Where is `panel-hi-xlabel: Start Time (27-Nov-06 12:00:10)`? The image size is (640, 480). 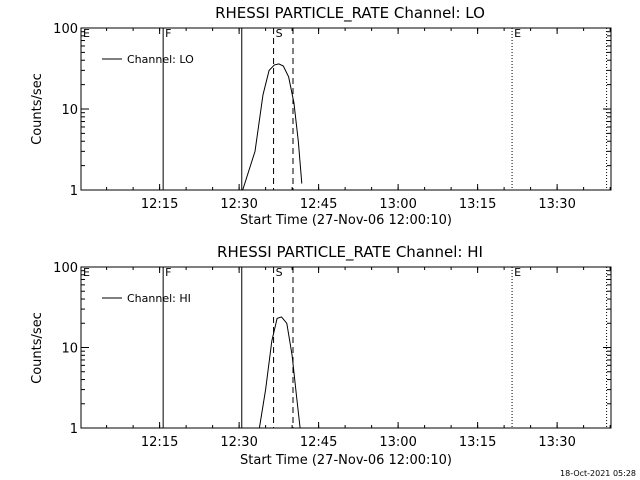
panel-hi-xlabel: Start Time (27-Nov-06 12:00:10) is located at coordinates (346, 460).